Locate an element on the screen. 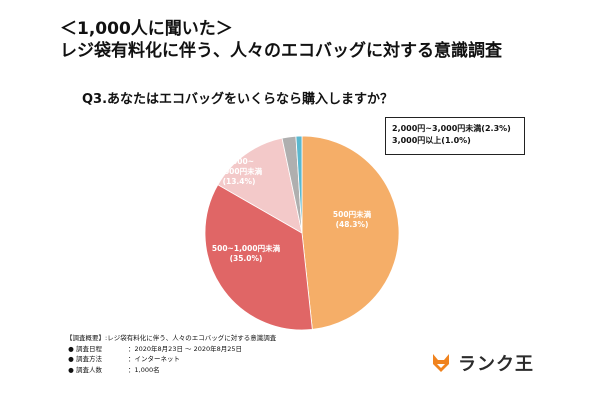  pie-label-2: 1,000~ 2,000円未満(13.4%) is located at coordinates (239, 171).